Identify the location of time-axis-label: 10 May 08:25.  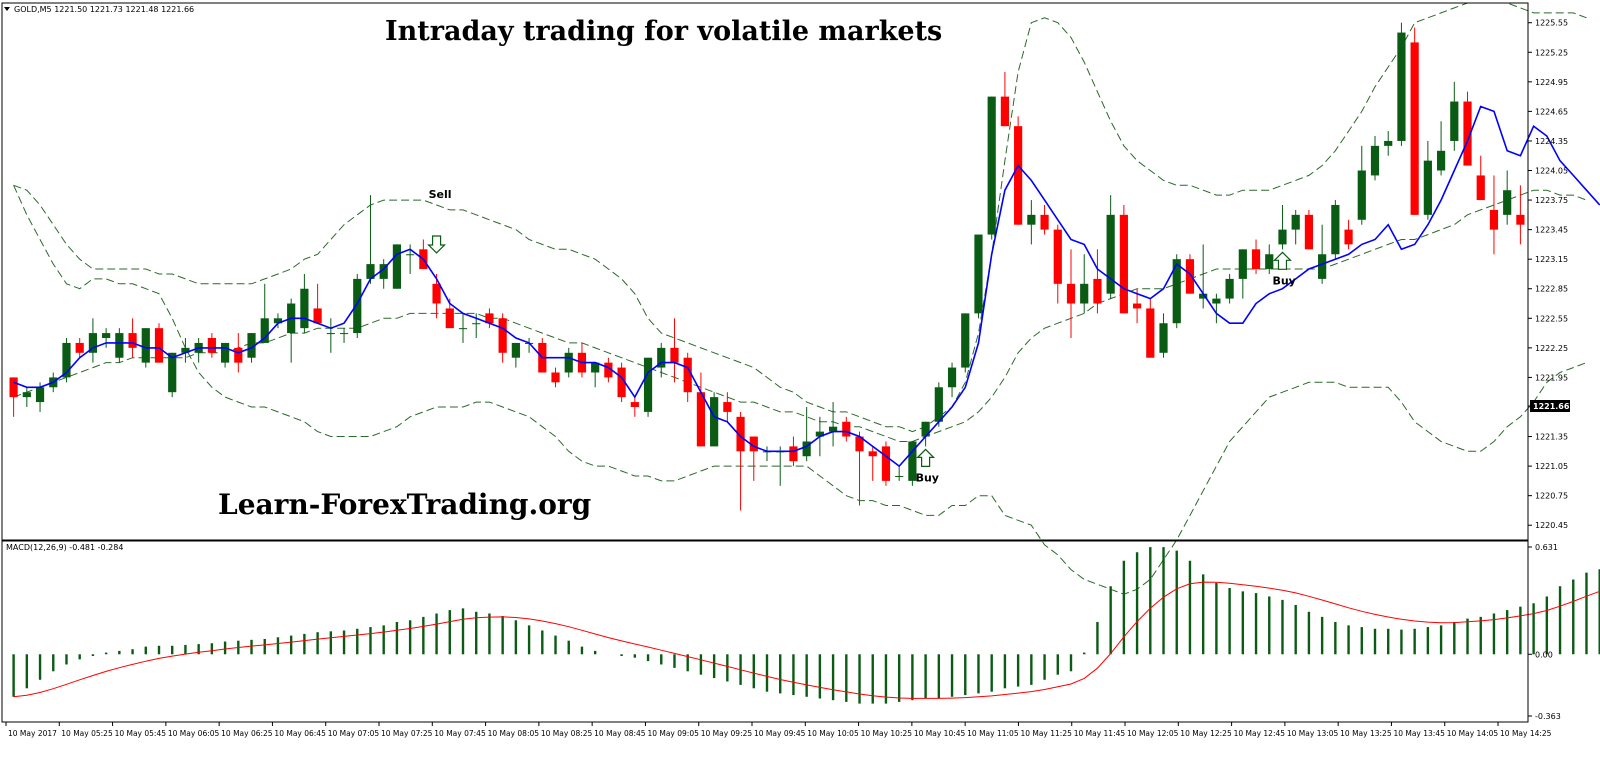
(567, 733).